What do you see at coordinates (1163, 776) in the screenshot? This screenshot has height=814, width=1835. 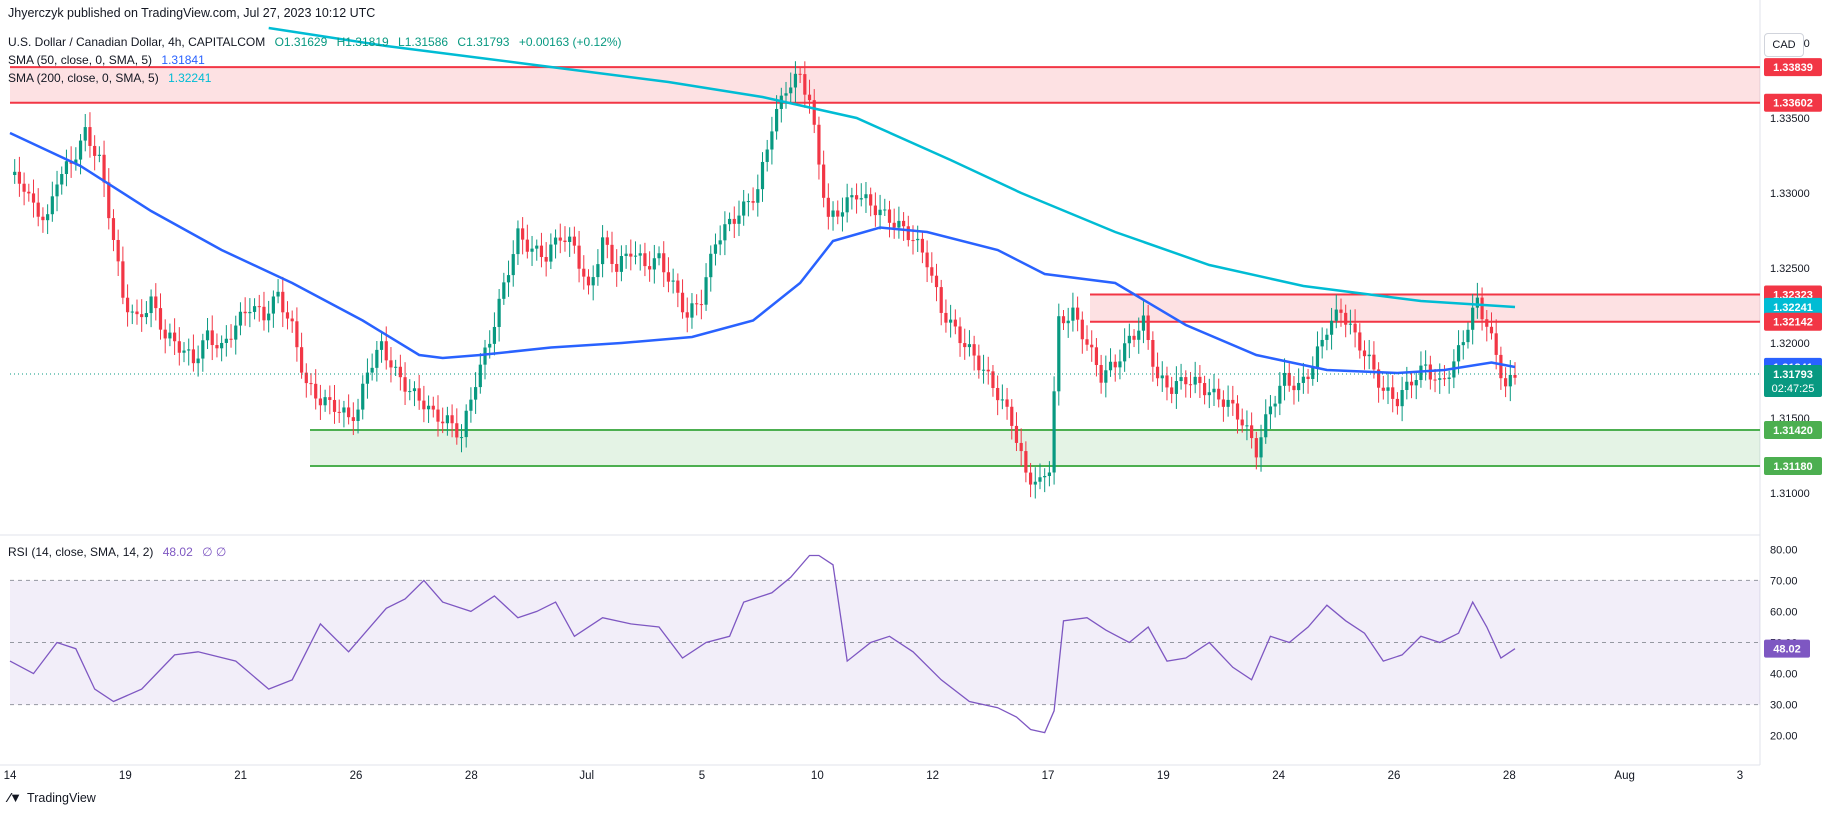 I see `time-tick-label: 19` at bounding box center [1163, 776].